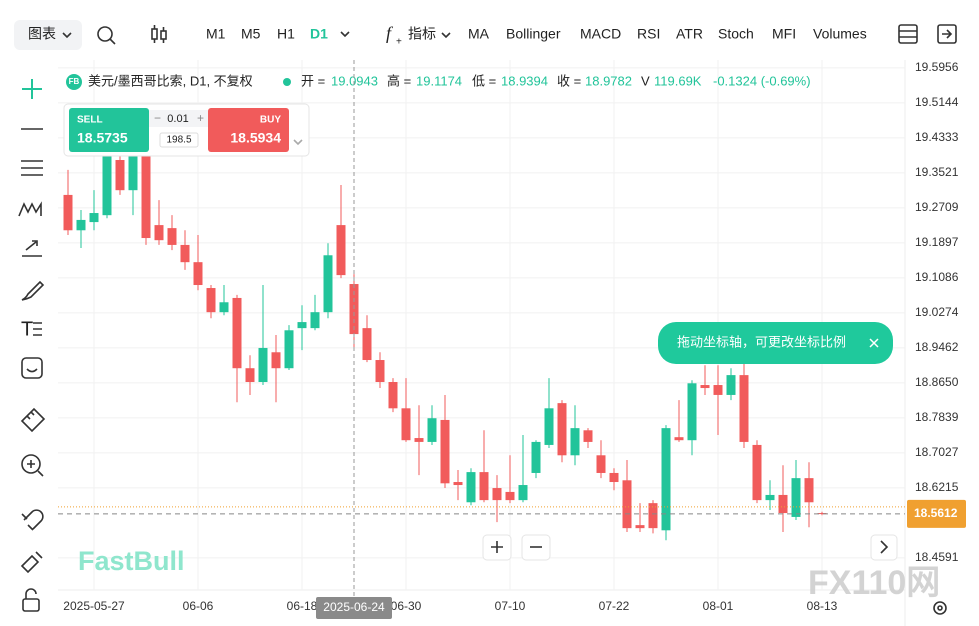  I want to click on tooltip-text: 拖动坐标轴，可更改坐标比例, so click(761, 341).